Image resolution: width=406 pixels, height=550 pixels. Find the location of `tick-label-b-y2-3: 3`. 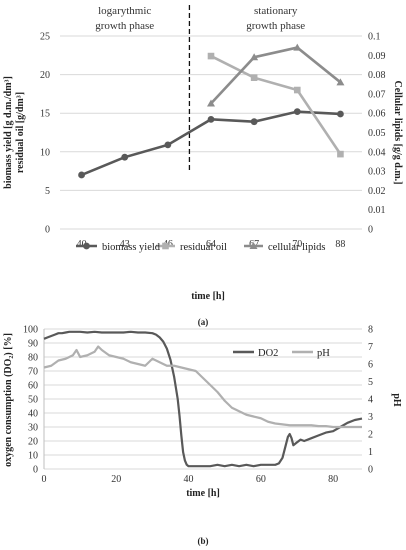

tick-label-b-y2-3: 3 is located at coordinates (370, 417).